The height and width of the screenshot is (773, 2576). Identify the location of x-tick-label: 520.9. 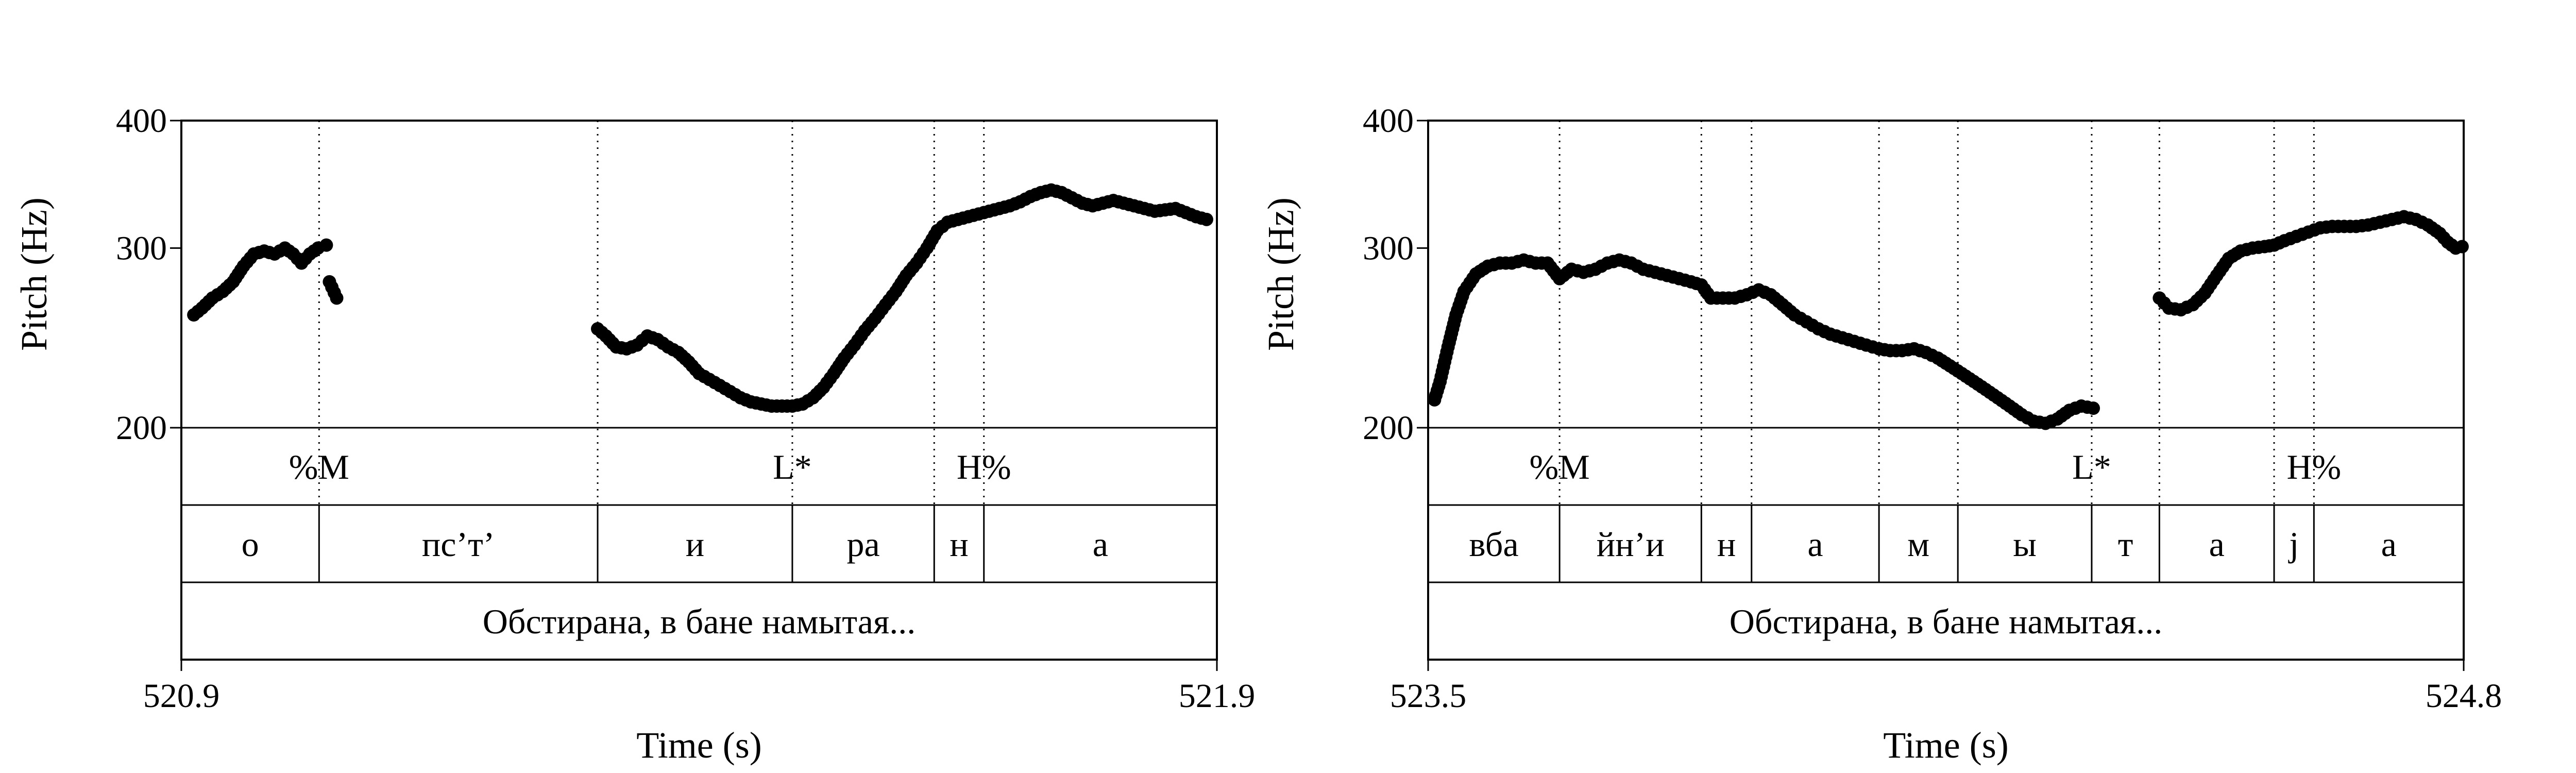
(181, 696).